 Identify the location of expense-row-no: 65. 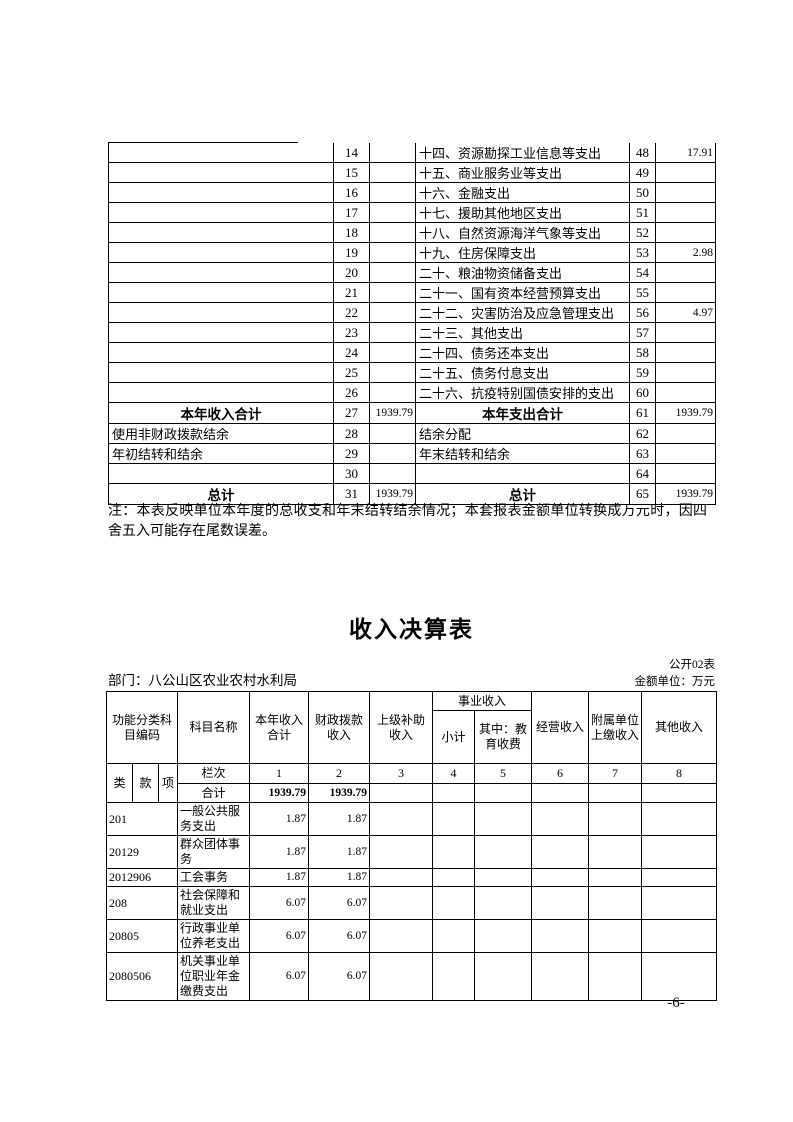
(642, 494).